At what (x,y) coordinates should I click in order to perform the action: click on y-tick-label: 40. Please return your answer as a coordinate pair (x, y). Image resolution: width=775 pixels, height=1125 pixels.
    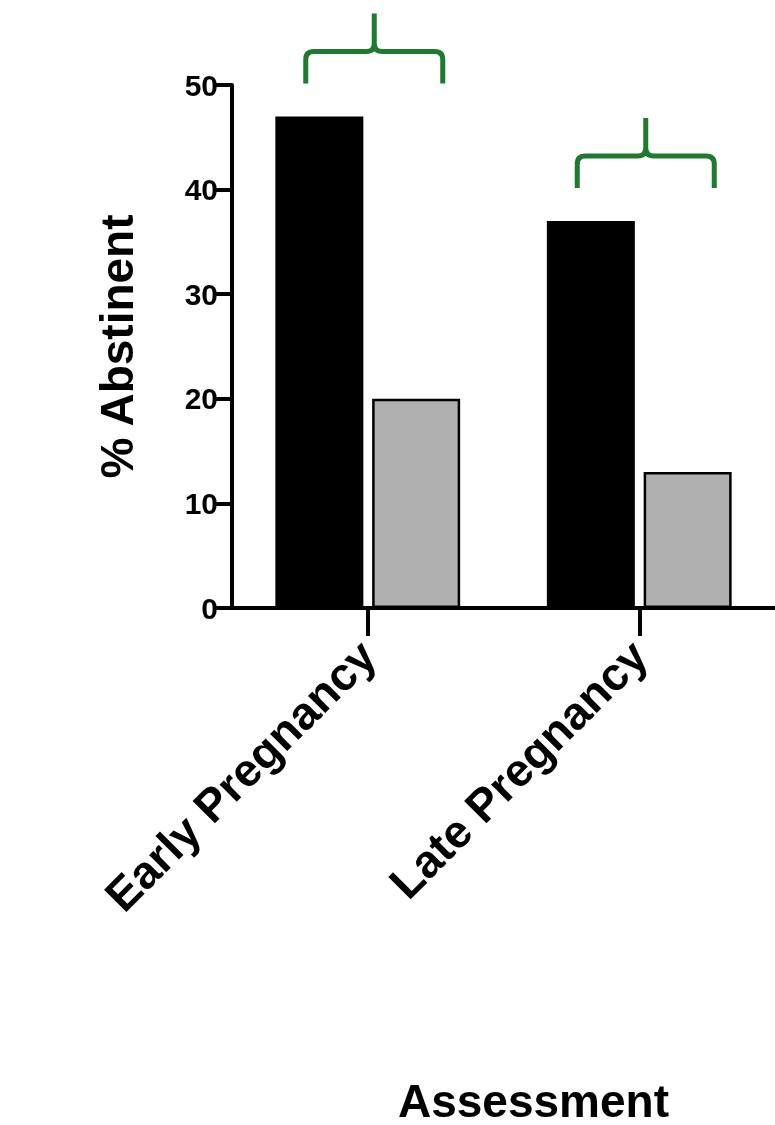
    Looking at the image, I should click on (201, 190).